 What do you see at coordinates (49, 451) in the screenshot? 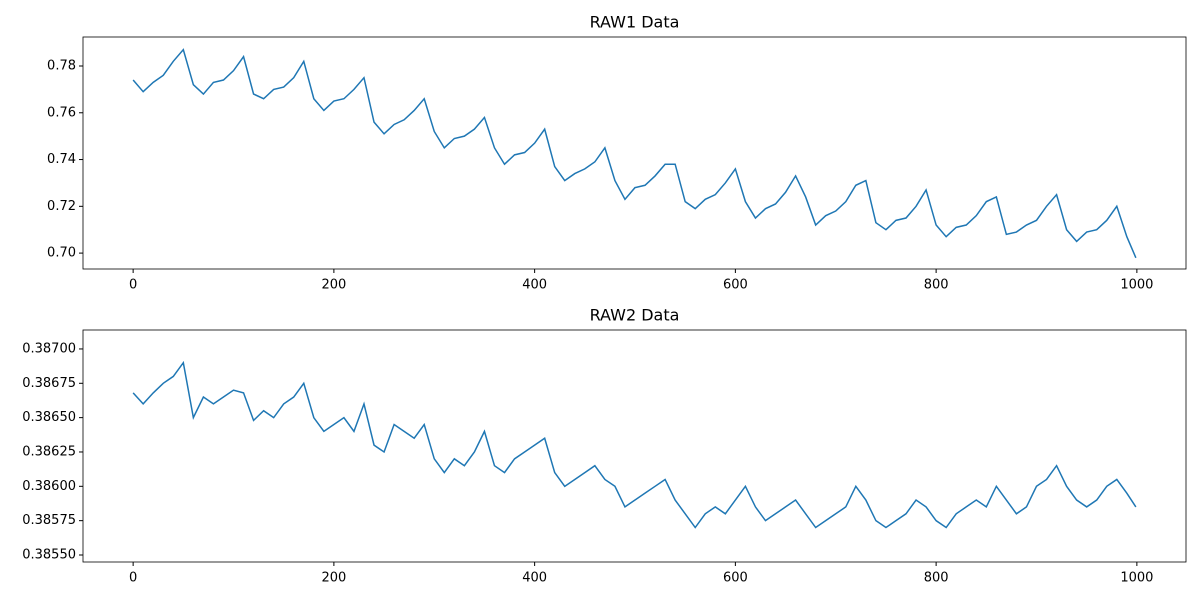
I see `y-tick-label: 0.38625` at bounding box center [49, 451].